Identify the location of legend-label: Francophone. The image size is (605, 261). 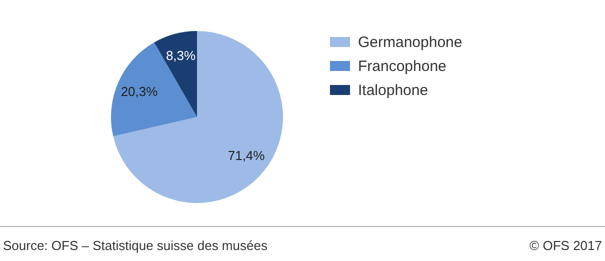
(402, 66).